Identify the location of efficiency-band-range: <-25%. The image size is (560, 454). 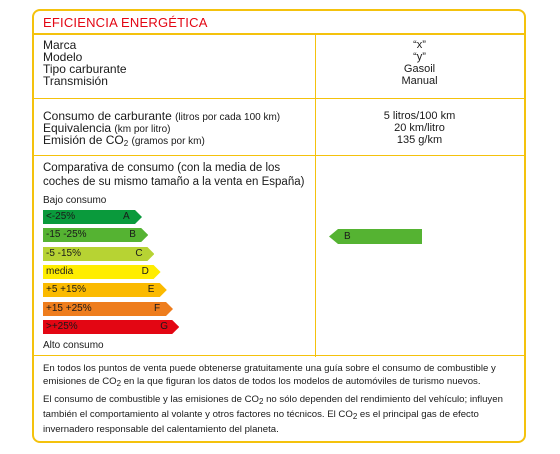
(61, 216).